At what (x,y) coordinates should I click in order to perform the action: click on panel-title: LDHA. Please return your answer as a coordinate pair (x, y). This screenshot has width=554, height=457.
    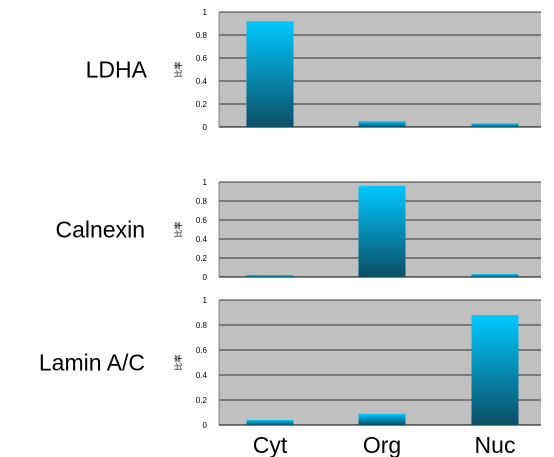
    Looking at the image, I should click on (117, 70).